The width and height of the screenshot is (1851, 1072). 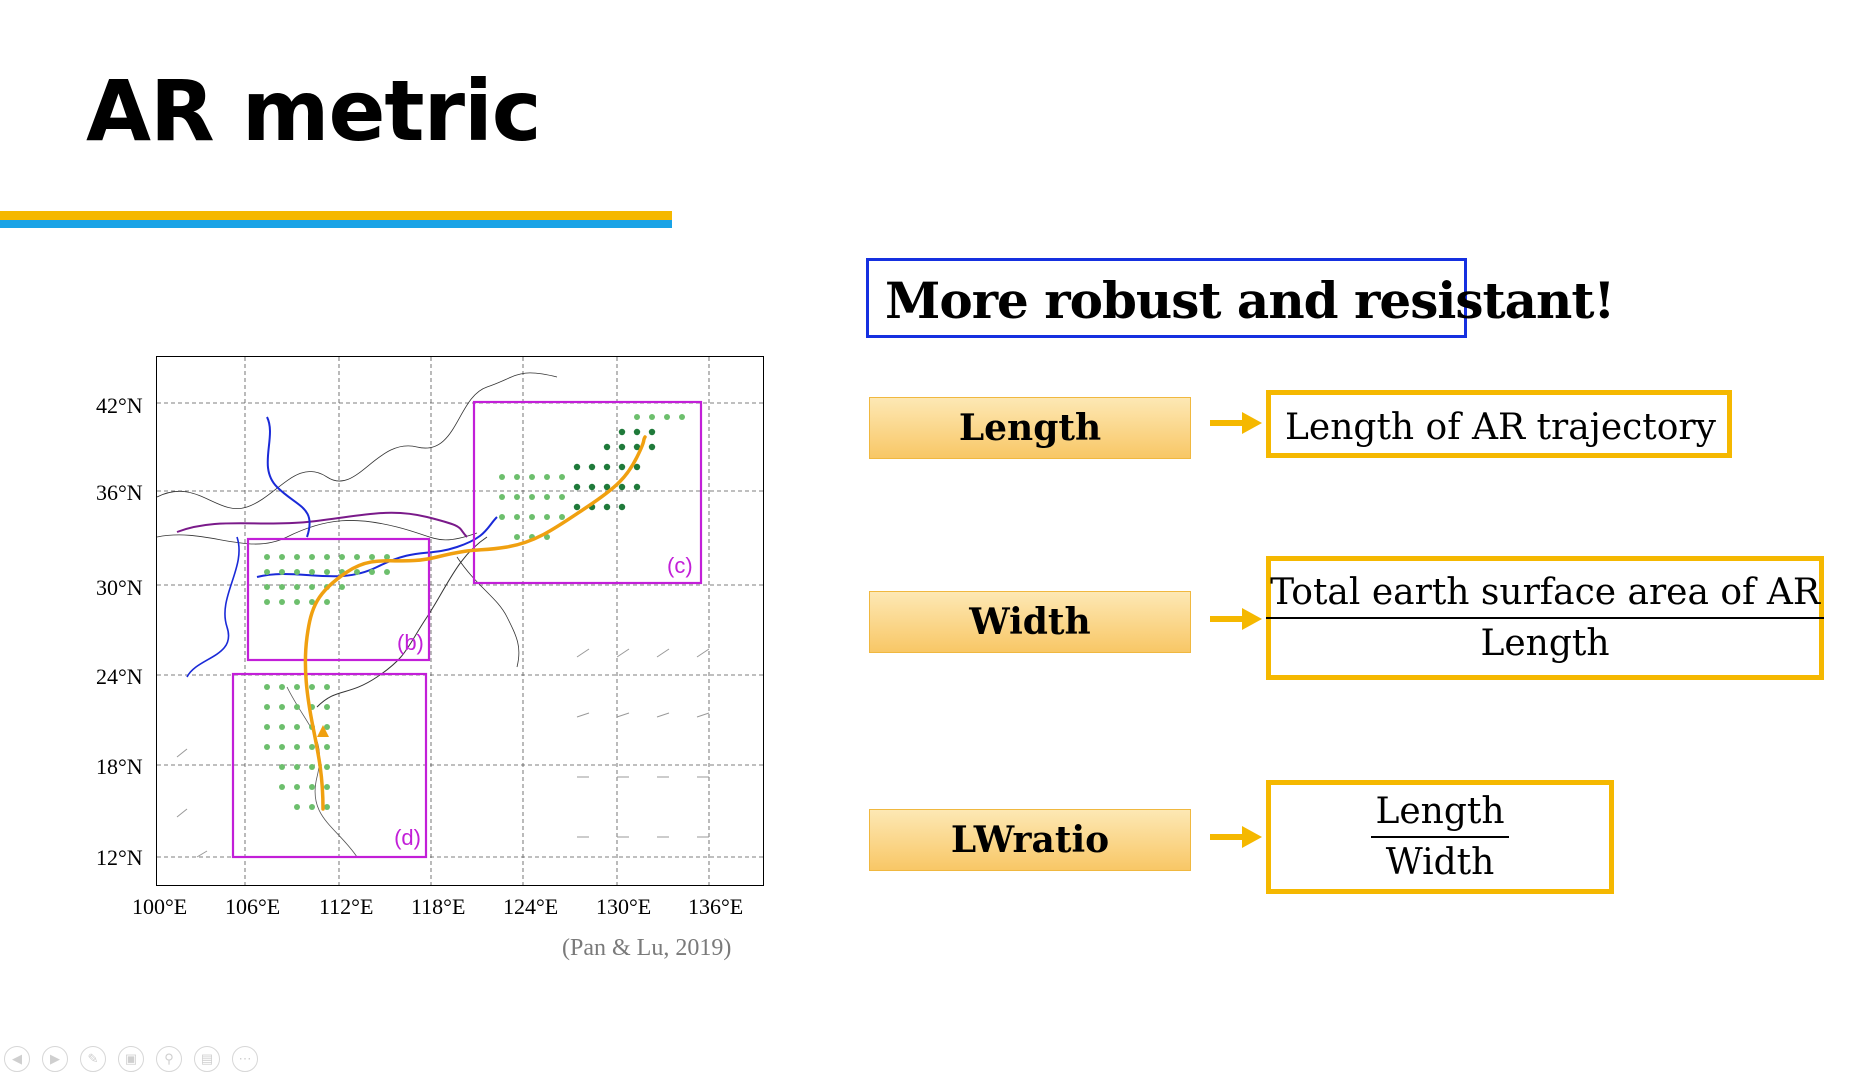 What do you see at coordinates (119, 587) in the screenshot?
I see `y-label-30n: 30°N` at bounding box center [119, 587].